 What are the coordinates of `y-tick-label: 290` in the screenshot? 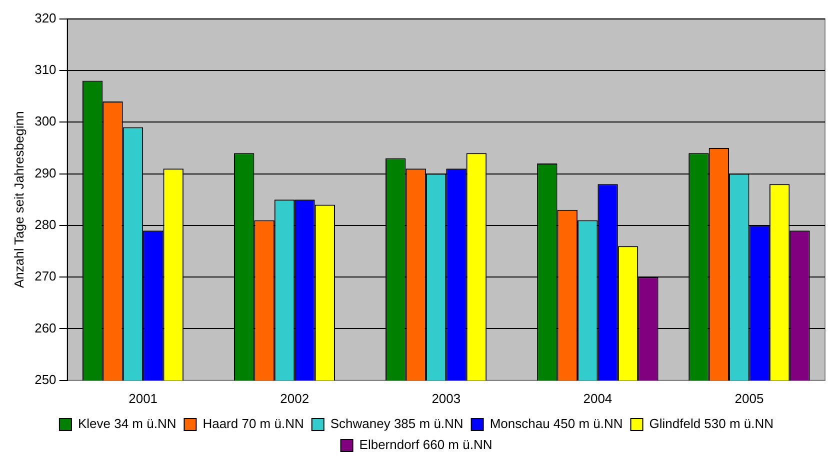 It's located at (45, 172).